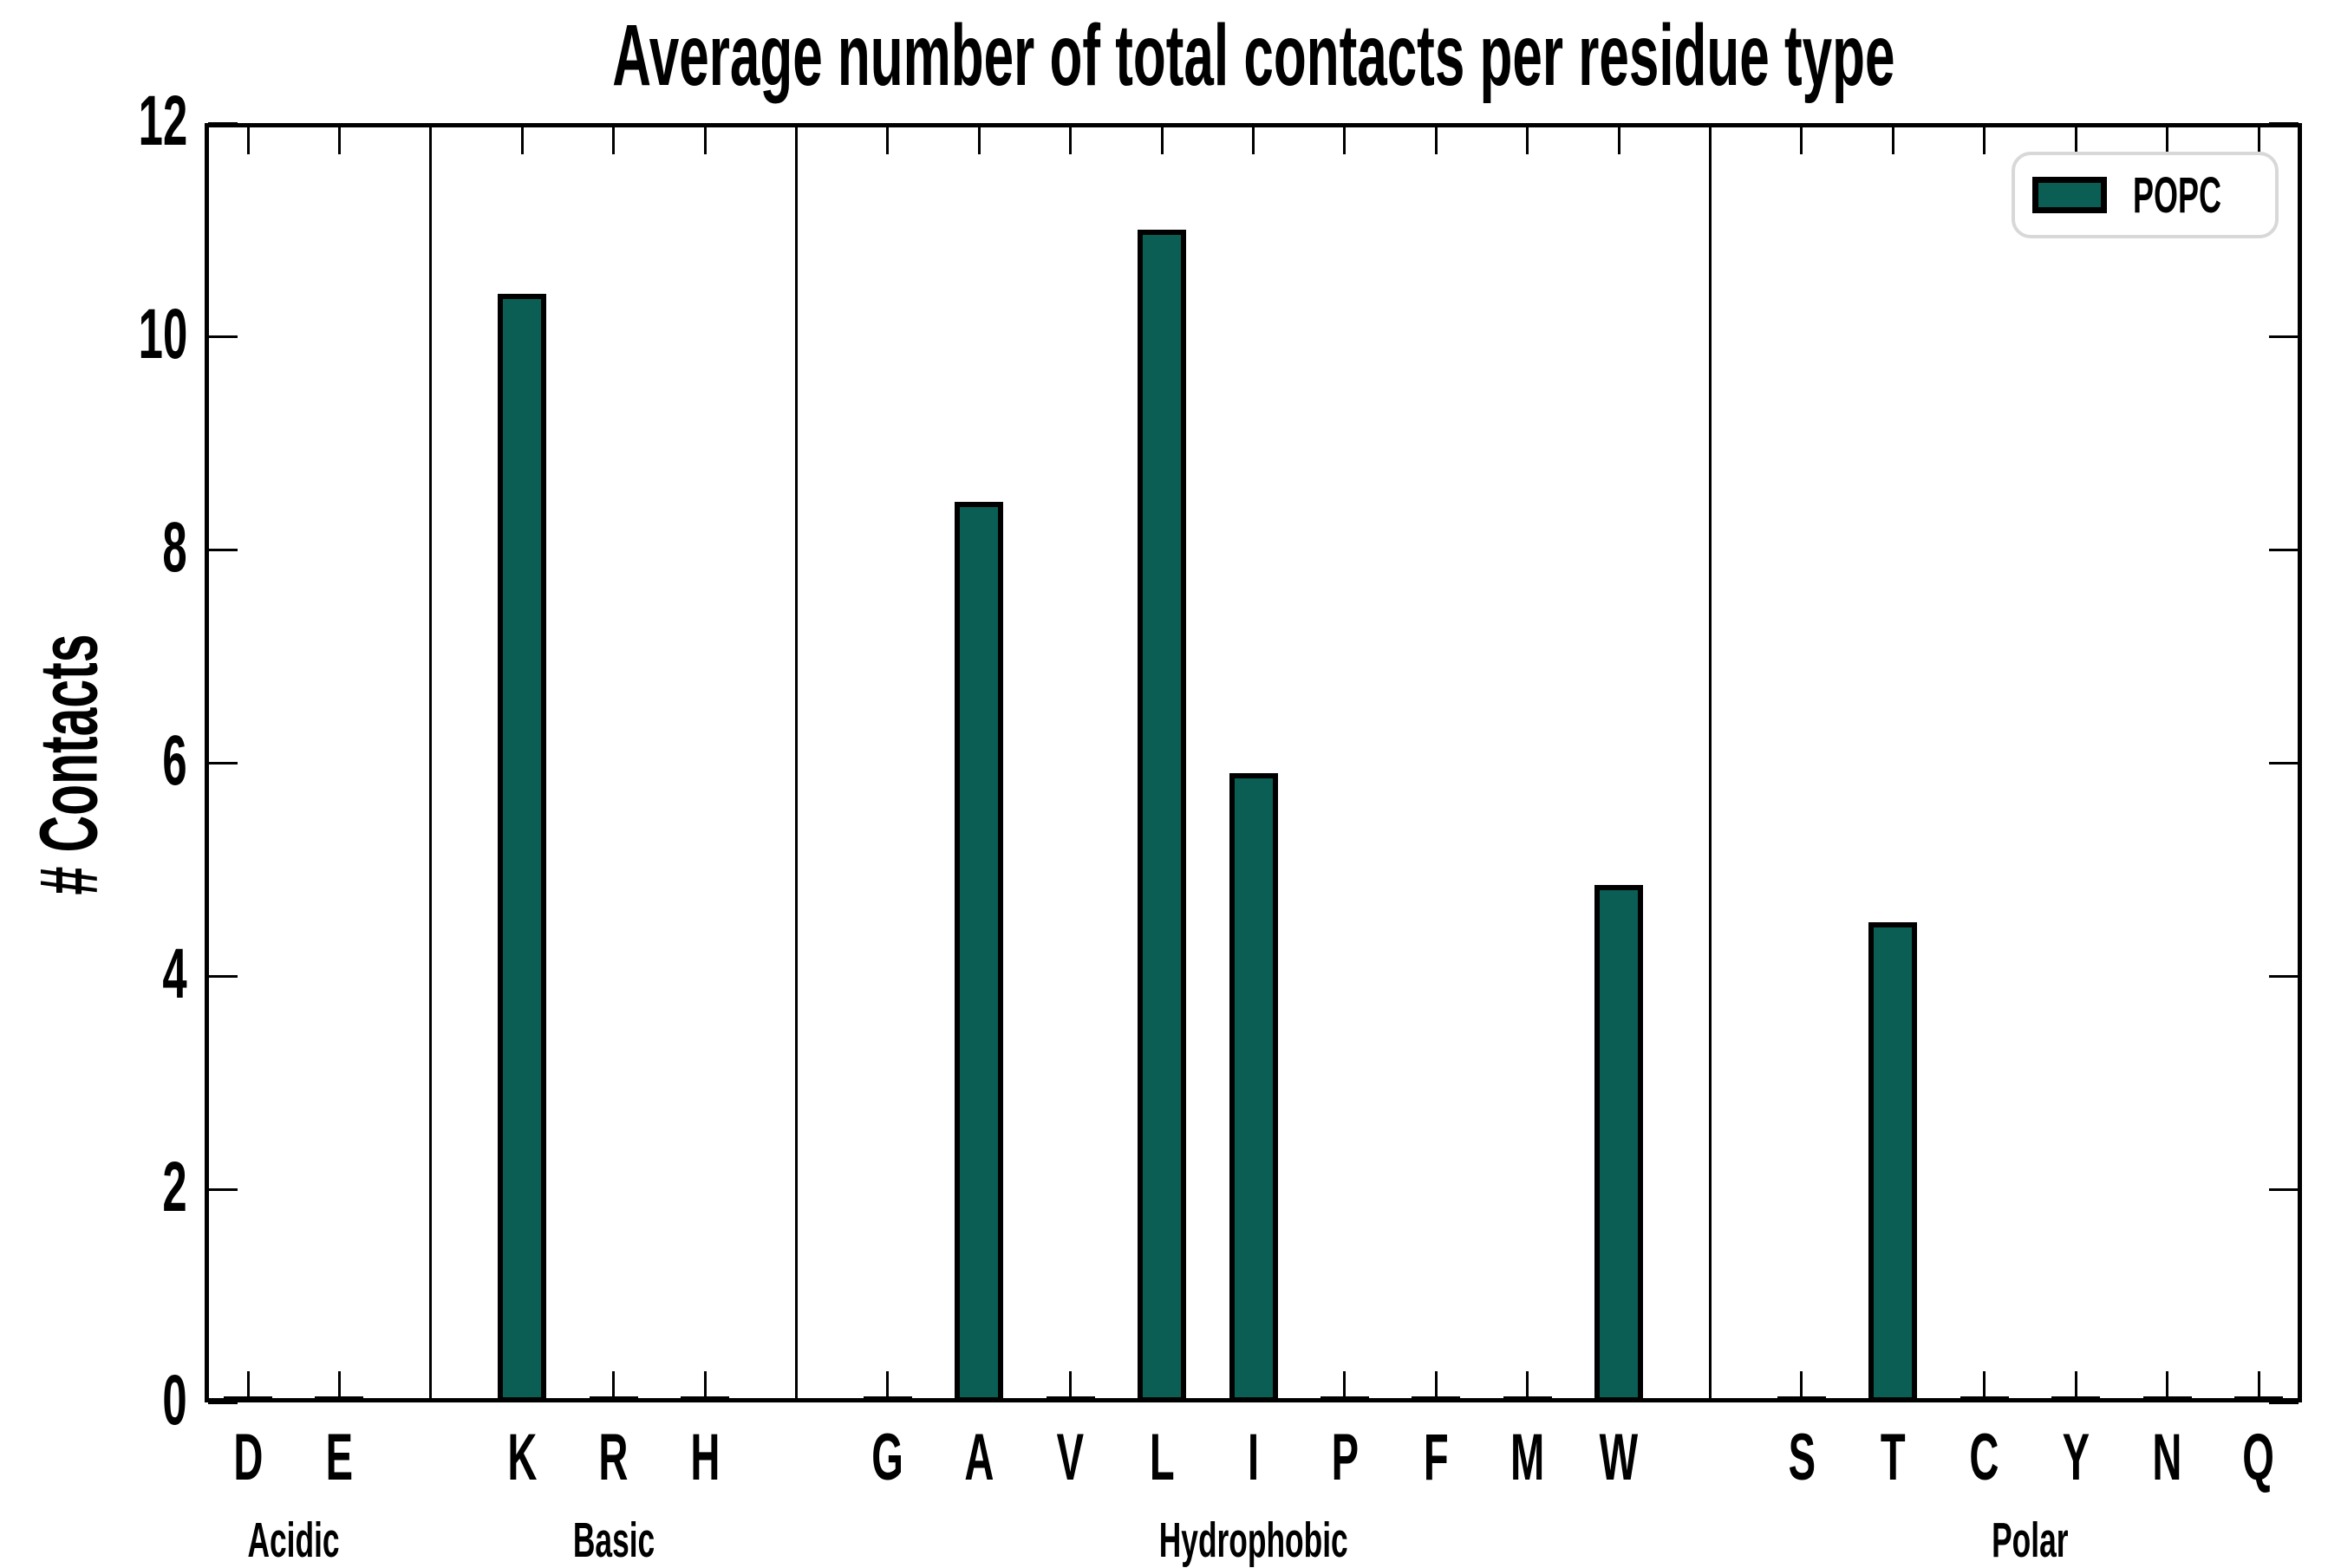 Image resolution: width=2341 pixels, height=1568 pixels. What do you see at coordinates (1528, 1458) in the screenshot?
I see `x-tick-label-M: M` at bounding box center [1528, 1458].